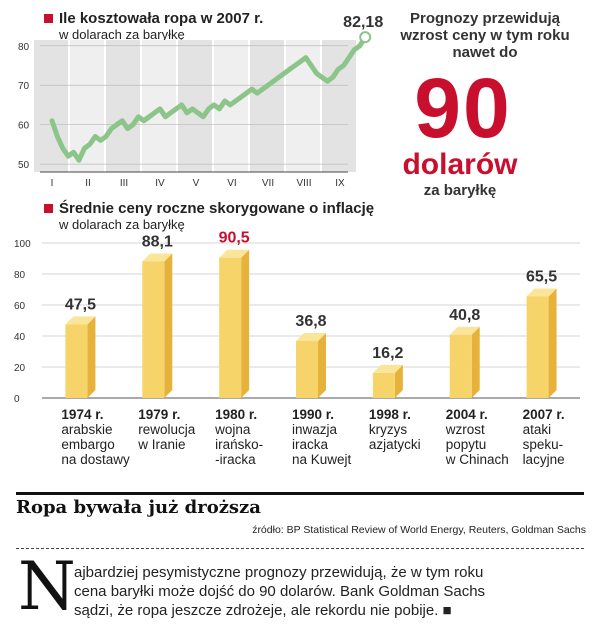  Describe the element at coordinates (160, 183) in the screenshot. I see `x-tick-label: IV` at that location.